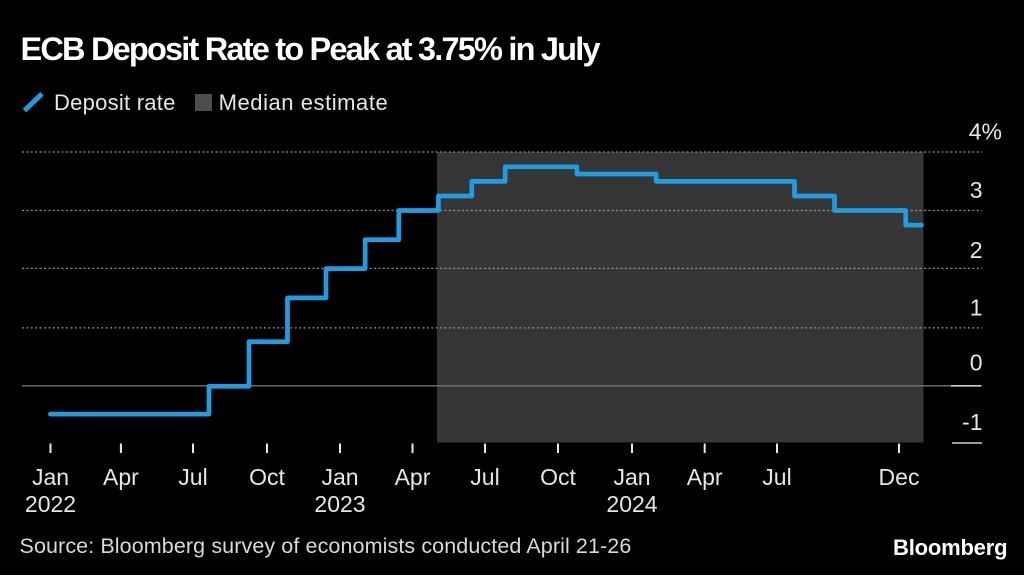 The width and height of the screenshot is (1024, 575). What do you see at coordinates (976, 363) in the screenshot?
I see `svg-text: 0` at bounding box center [976, 363].